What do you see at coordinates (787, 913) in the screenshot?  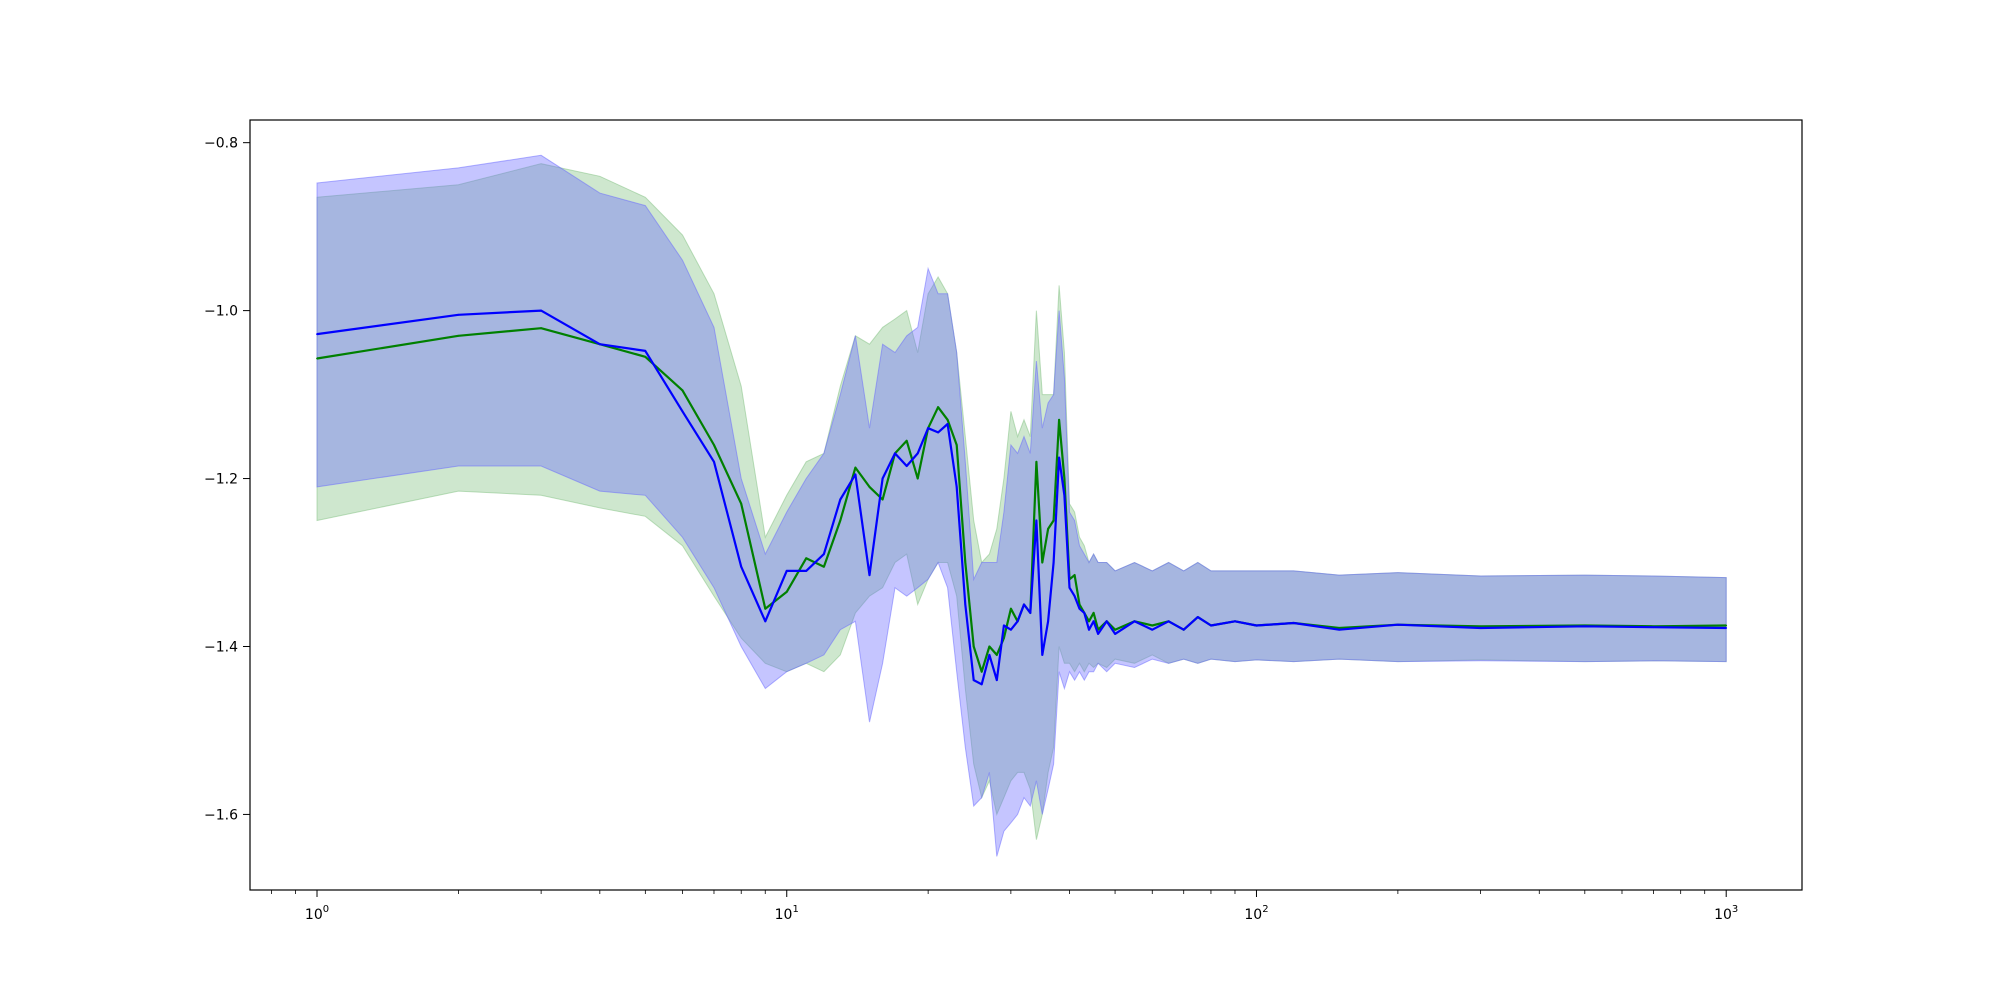 I see `x-tick-label: 10¹` at bounding box center [787, 913].